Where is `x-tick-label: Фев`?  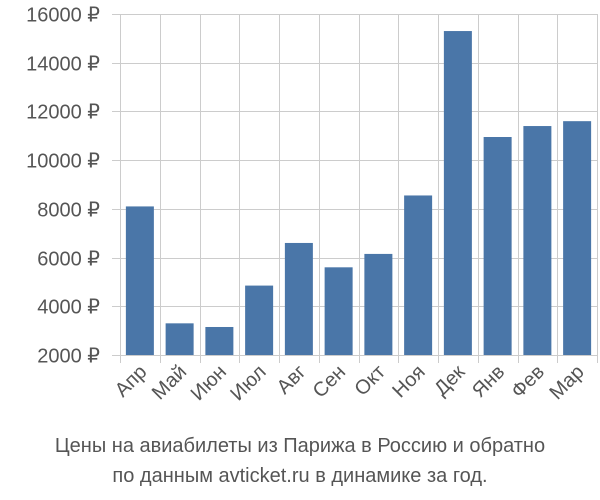 x-tick-label: Фев is located at coordinates (528, 382).